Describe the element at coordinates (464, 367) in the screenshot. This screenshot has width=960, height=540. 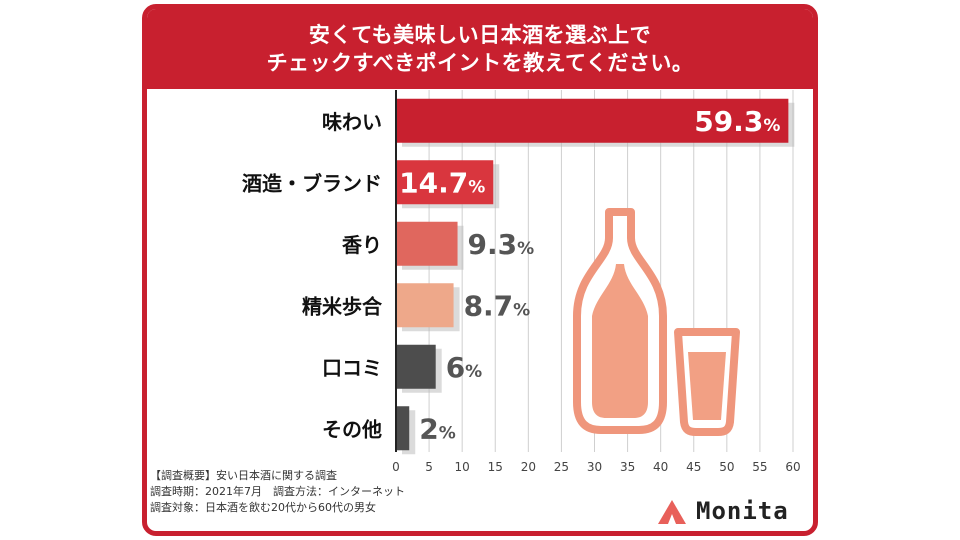
I see `value-label: 6%` at that location.